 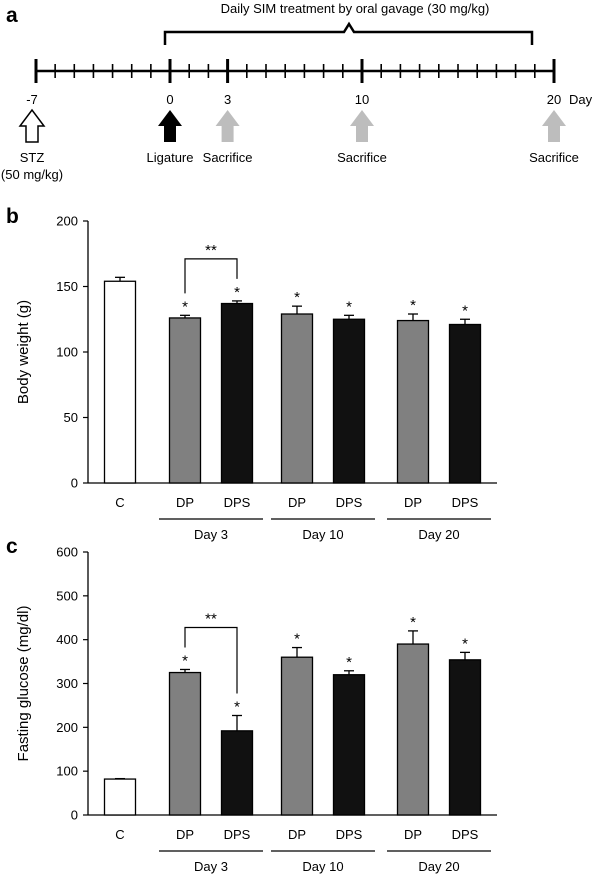 I want to click on panel-a-label: a, so click(x=12, y=15).